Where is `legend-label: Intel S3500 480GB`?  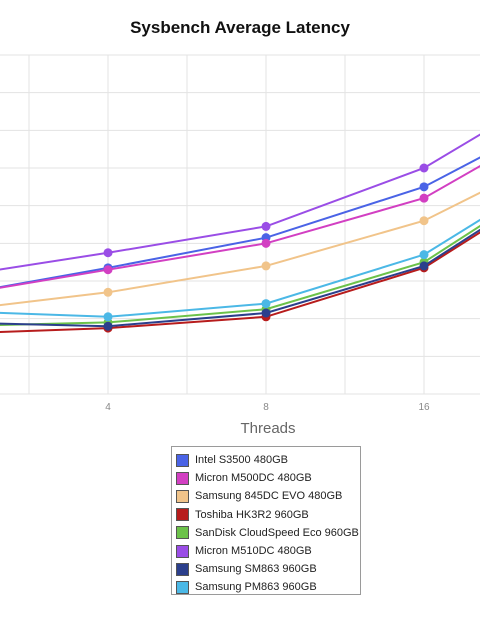
legend-label: Intel S3500 480GB is located at coordinates (241, 460).